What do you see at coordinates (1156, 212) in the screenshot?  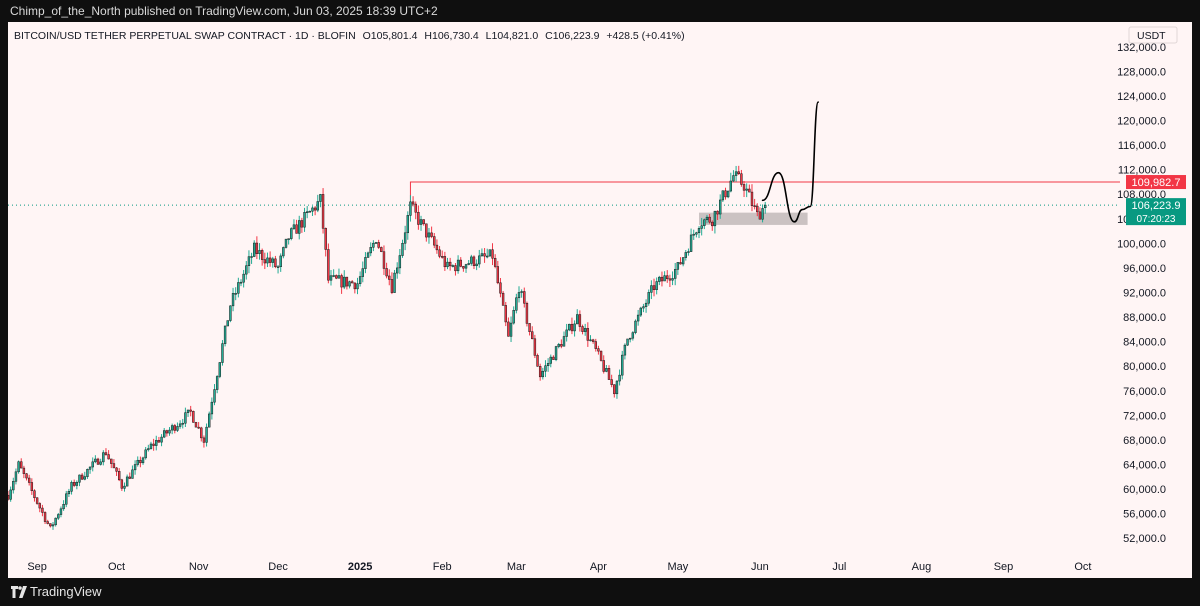 I see `last-price-tag` at bounding box center [1156, 212].